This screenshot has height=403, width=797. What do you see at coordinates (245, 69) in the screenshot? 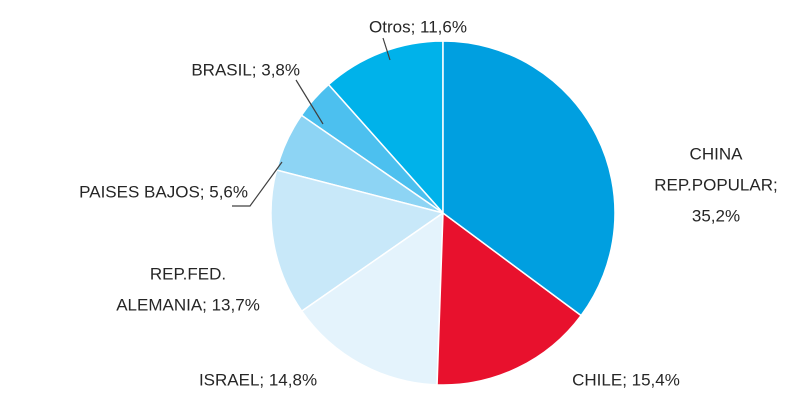
I see `data-label: BRASIL; 3,8%` at bounding box center [245, 69].